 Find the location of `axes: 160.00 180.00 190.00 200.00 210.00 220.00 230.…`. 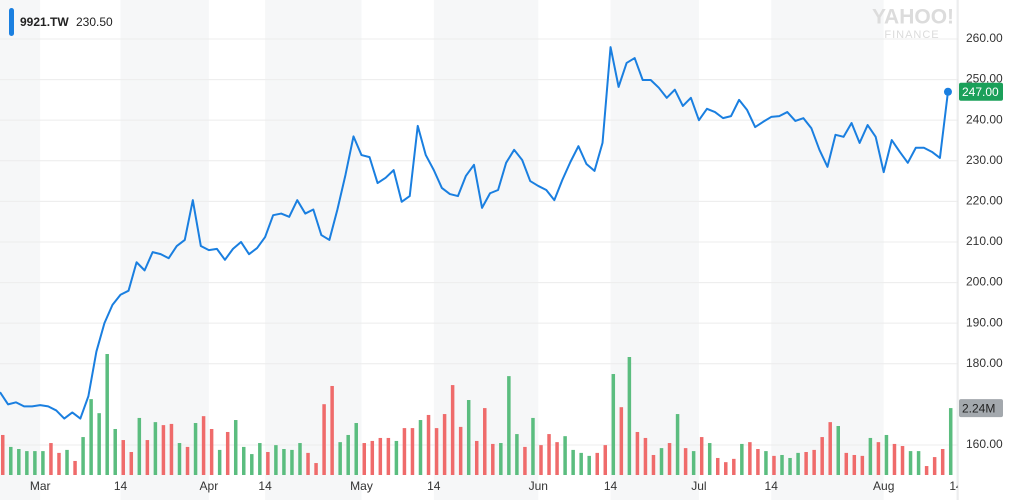

axes: 160.00 180.00 190.00 200.00 210.00 220.00 230.… is located at coordinates (984, 241).